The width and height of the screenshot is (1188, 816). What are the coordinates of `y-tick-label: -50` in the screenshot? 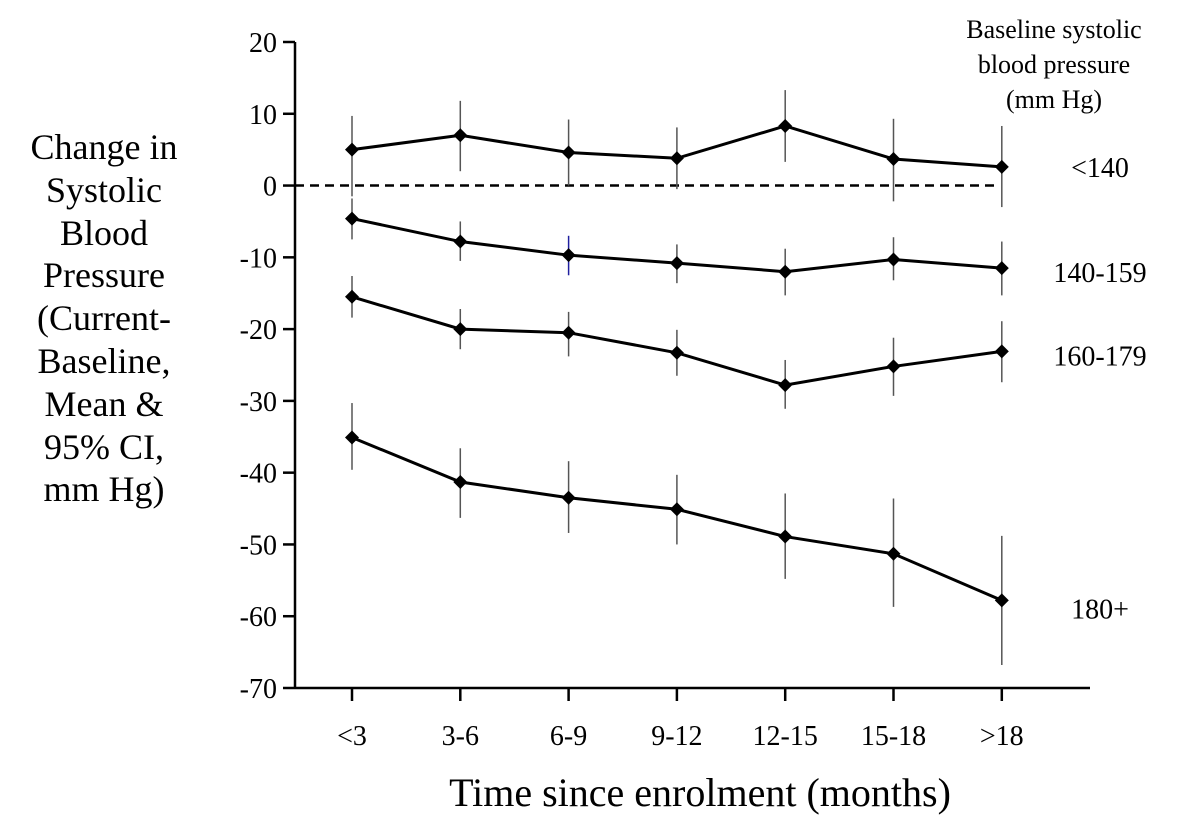 It's located at (258, 545).